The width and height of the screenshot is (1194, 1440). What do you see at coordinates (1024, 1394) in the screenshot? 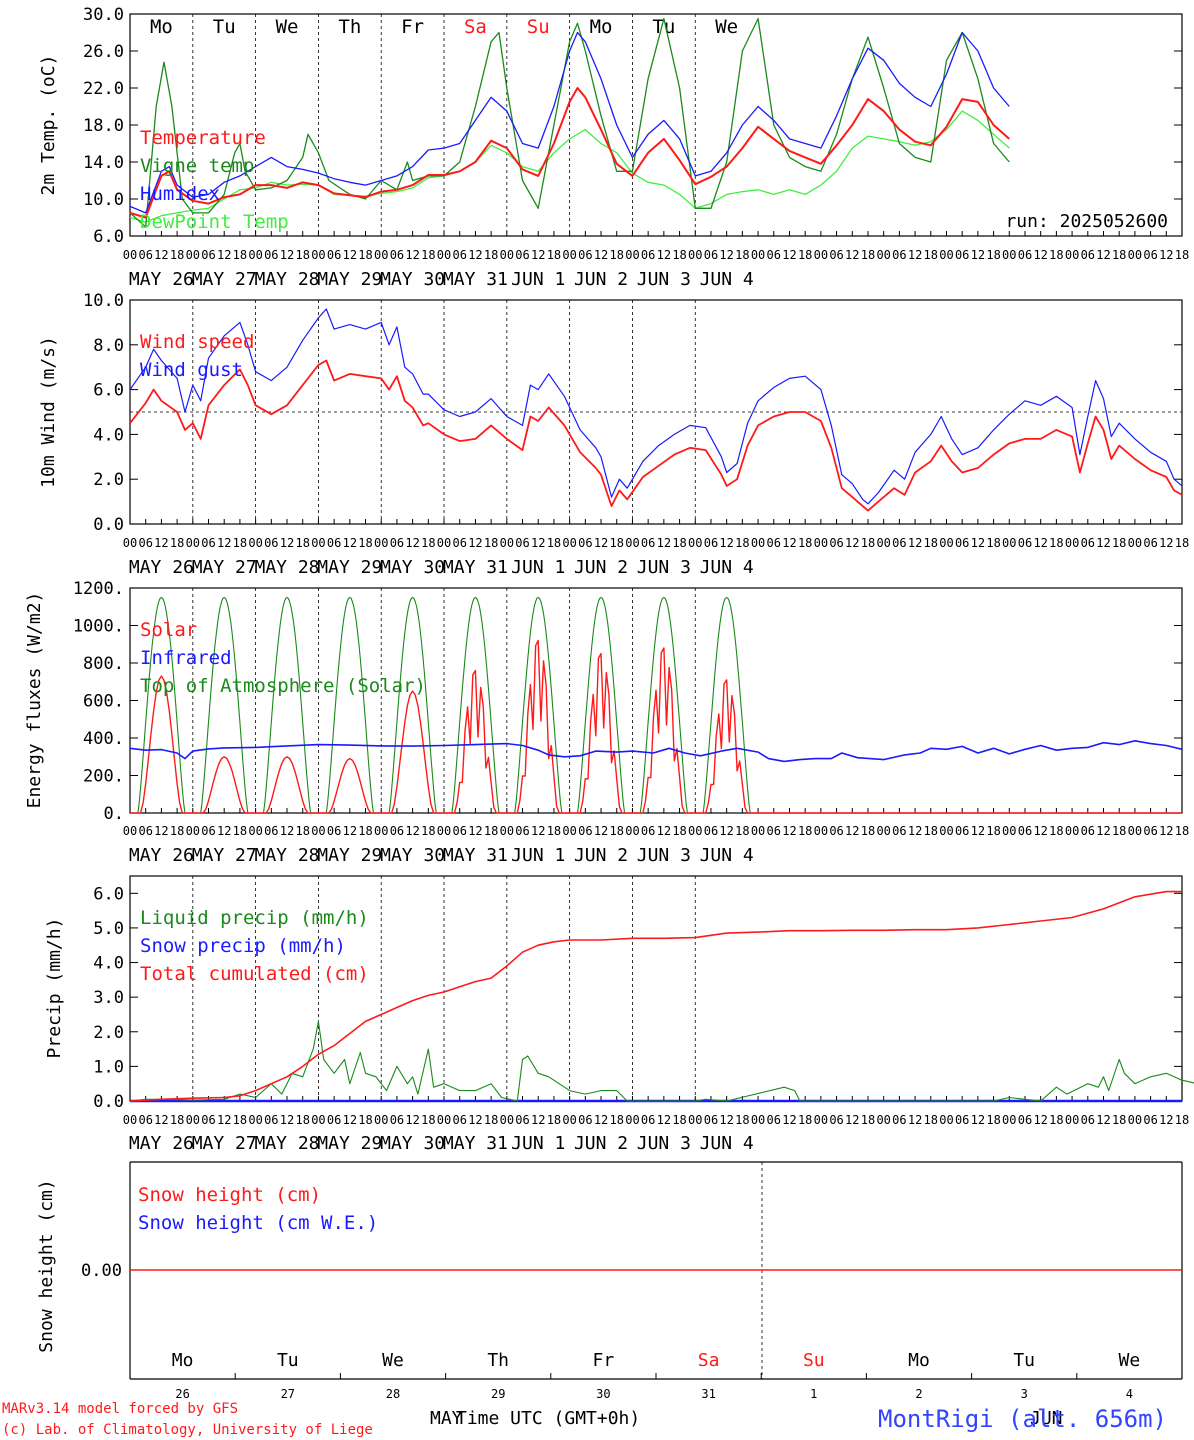
I see `day-number: 3` at bounding box center [1024, 1394].